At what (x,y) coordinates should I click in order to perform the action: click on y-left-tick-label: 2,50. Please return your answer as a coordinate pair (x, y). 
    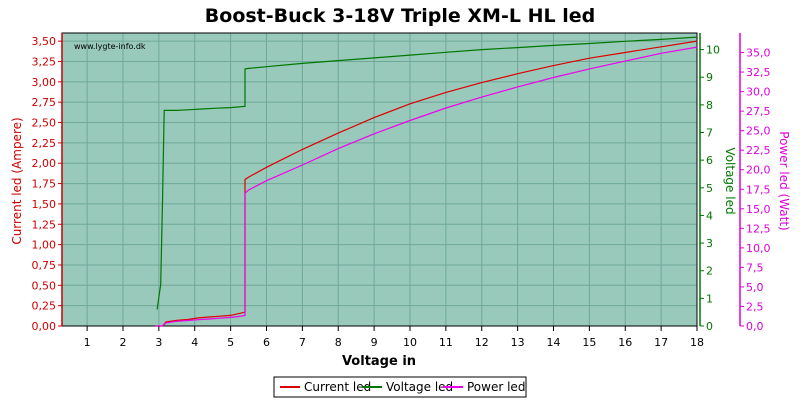
    Looking at the image, I should click on (44, 123).